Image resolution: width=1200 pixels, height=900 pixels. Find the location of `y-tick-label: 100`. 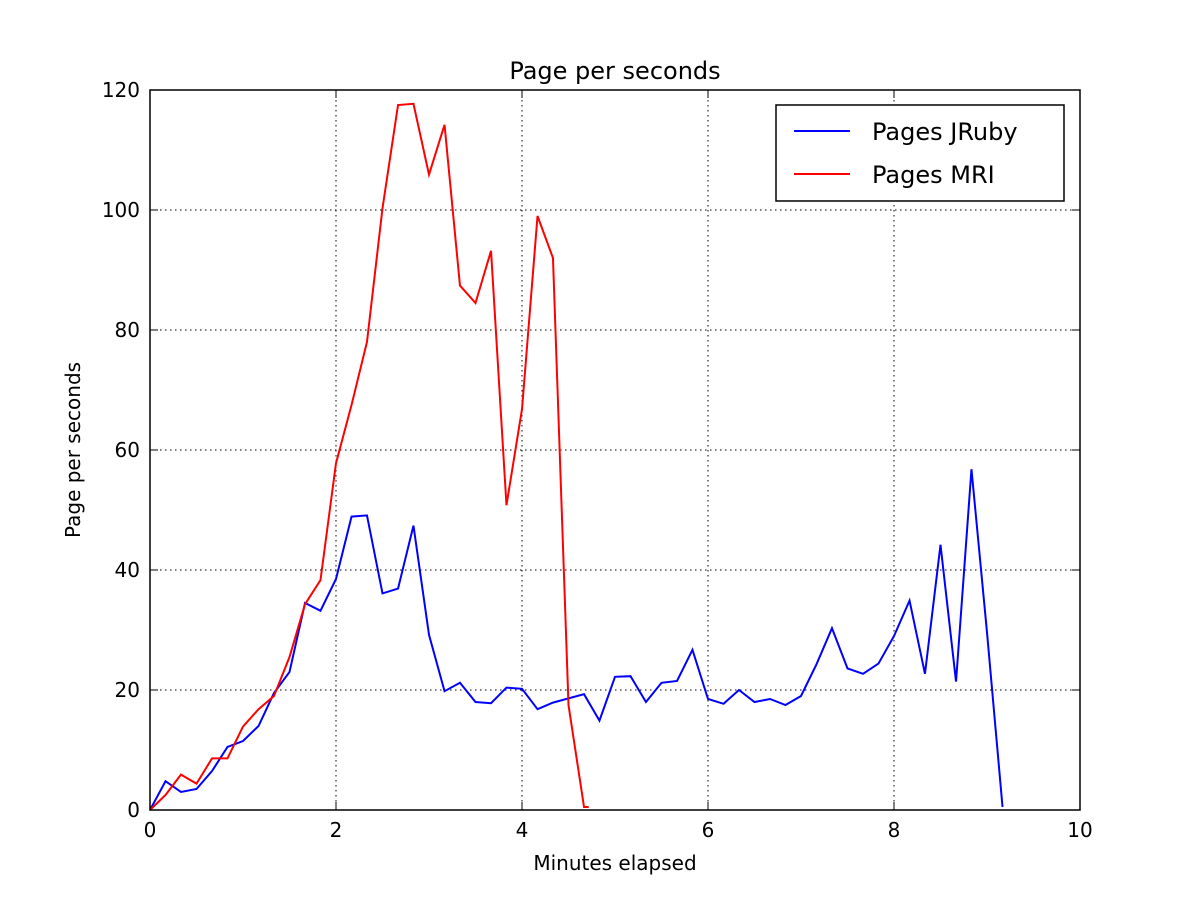

y-tick-label: 100 is located at coordinates (121, 210).